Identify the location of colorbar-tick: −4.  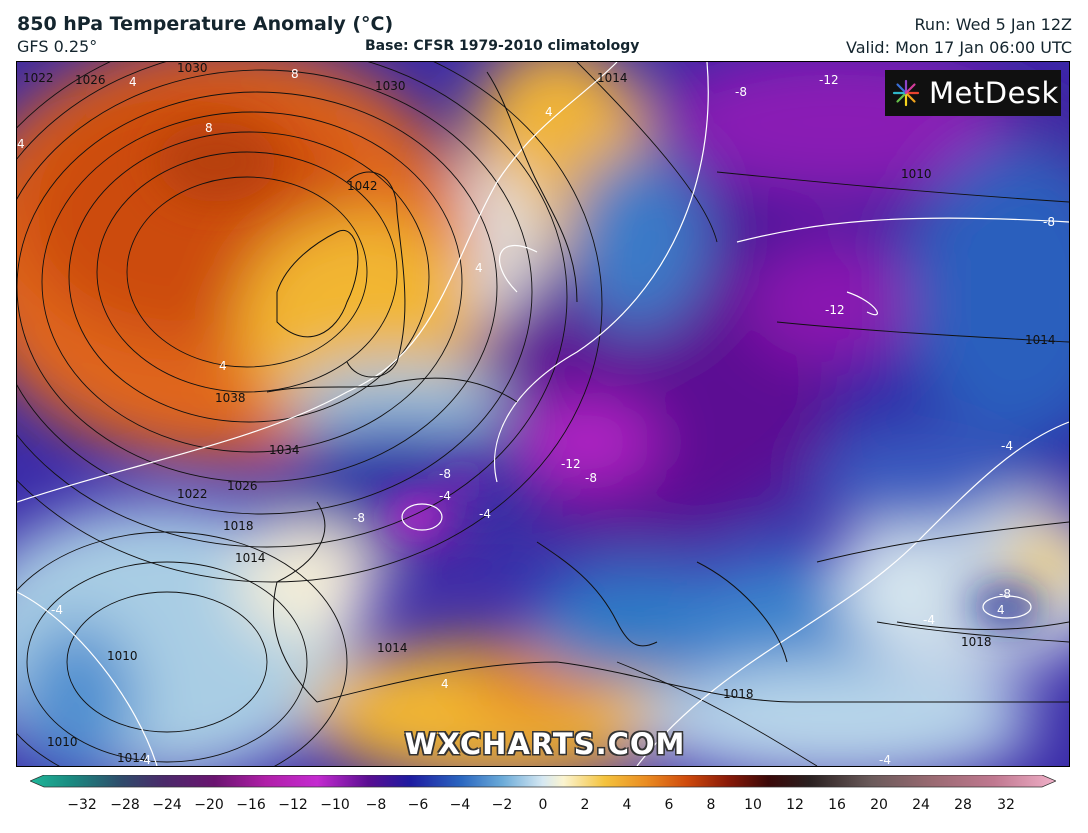
(460, 805).